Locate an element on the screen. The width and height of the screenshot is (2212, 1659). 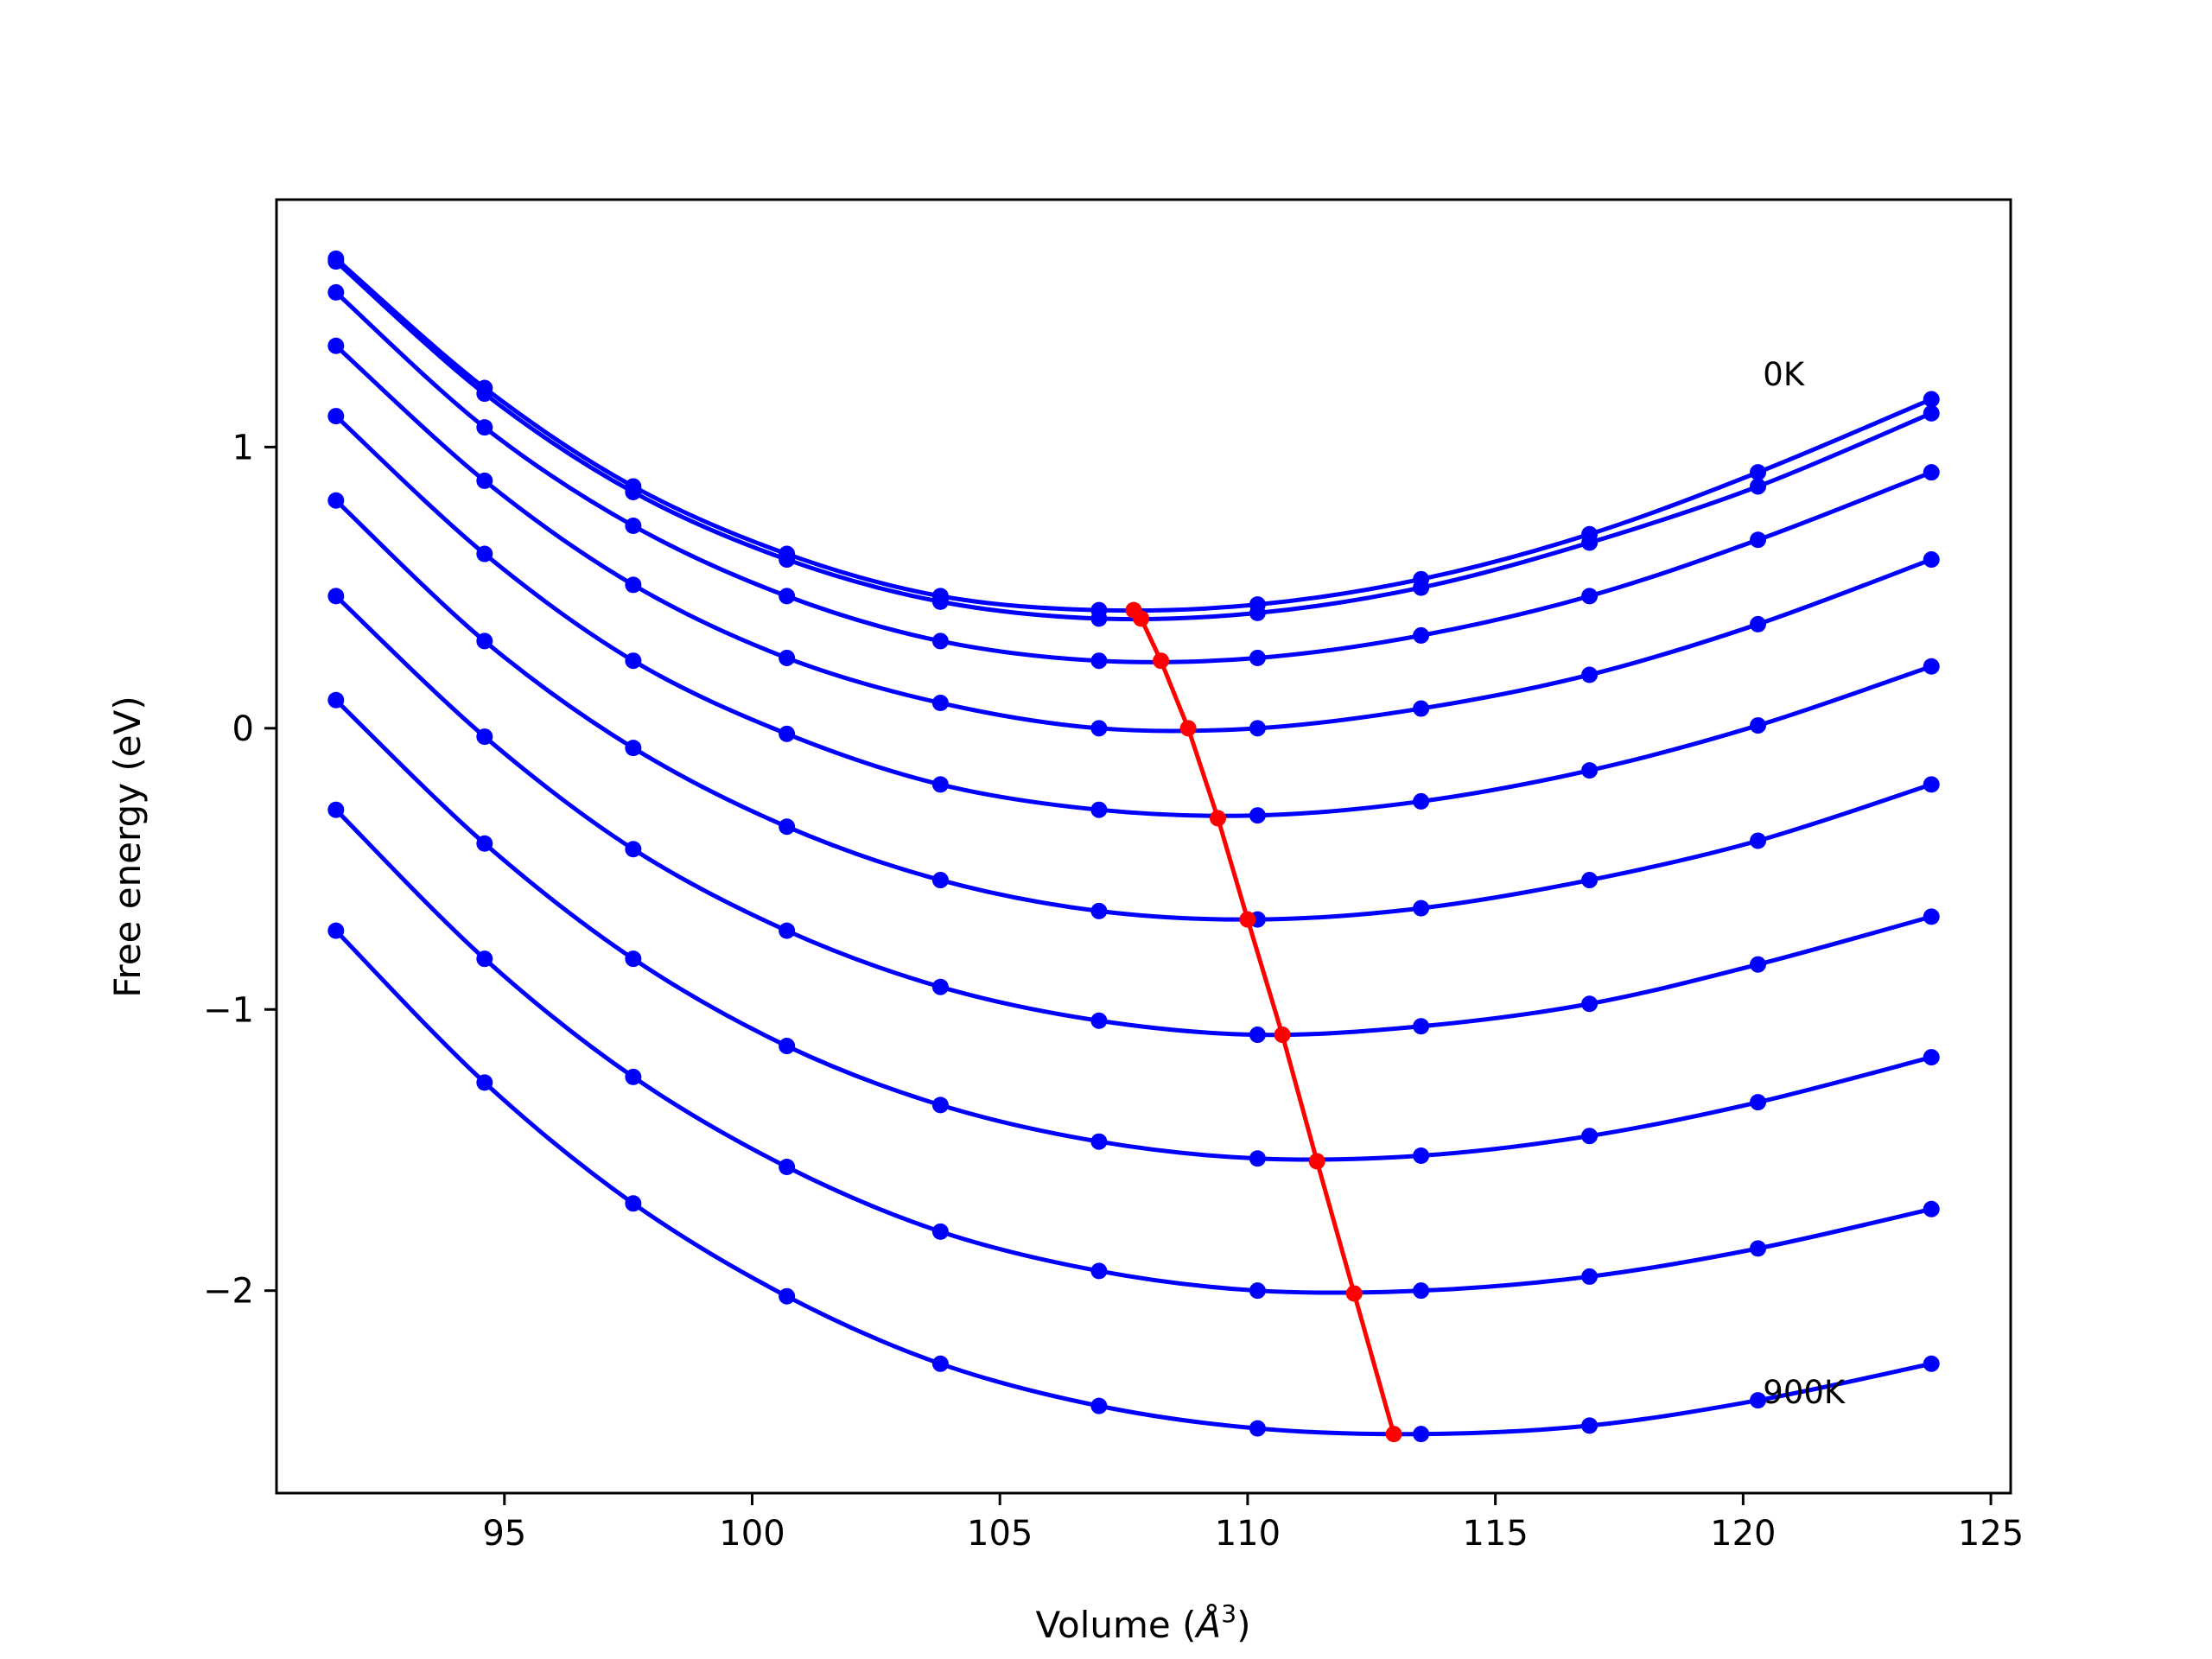
x-tick-label: 125 is located at coordinates (1991, 1534).